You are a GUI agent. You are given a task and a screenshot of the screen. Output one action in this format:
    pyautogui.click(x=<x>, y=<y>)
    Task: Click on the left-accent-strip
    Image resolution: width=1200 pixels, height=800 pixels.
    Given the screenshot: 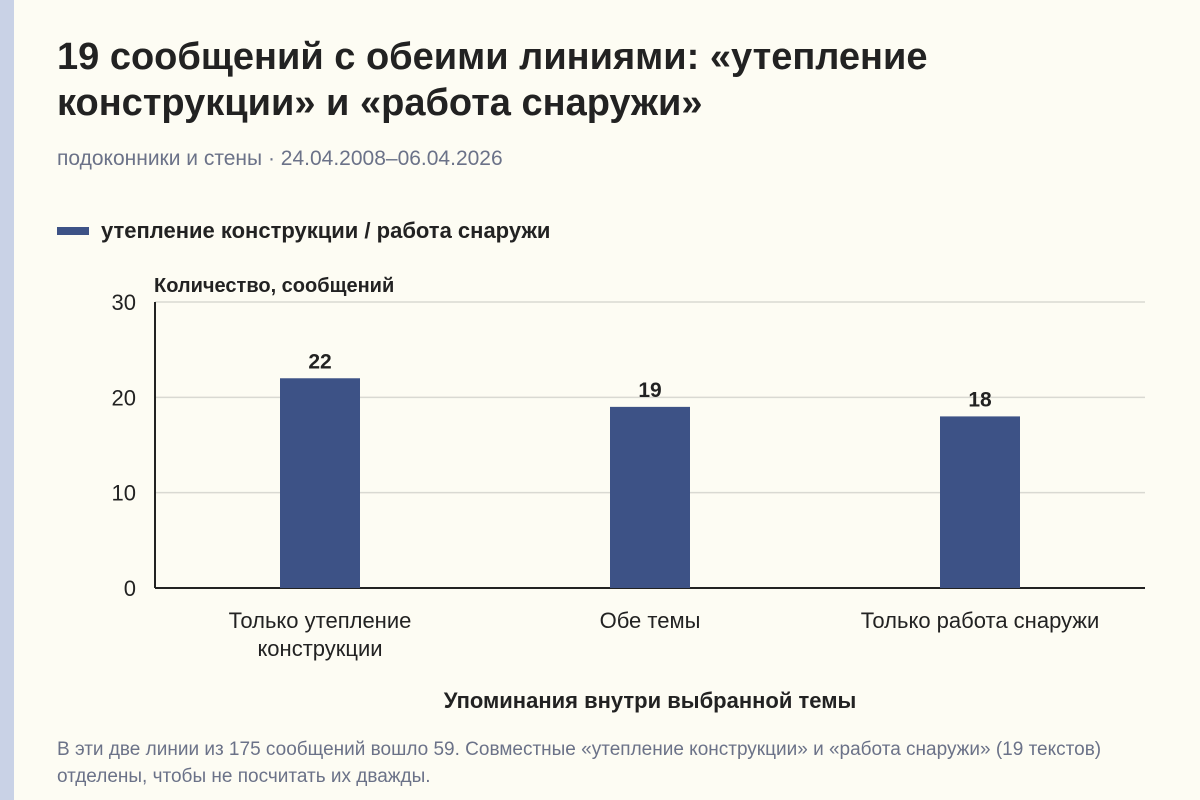 What is the action you would take?
    pyautogui.click(x=7, y=400)
    